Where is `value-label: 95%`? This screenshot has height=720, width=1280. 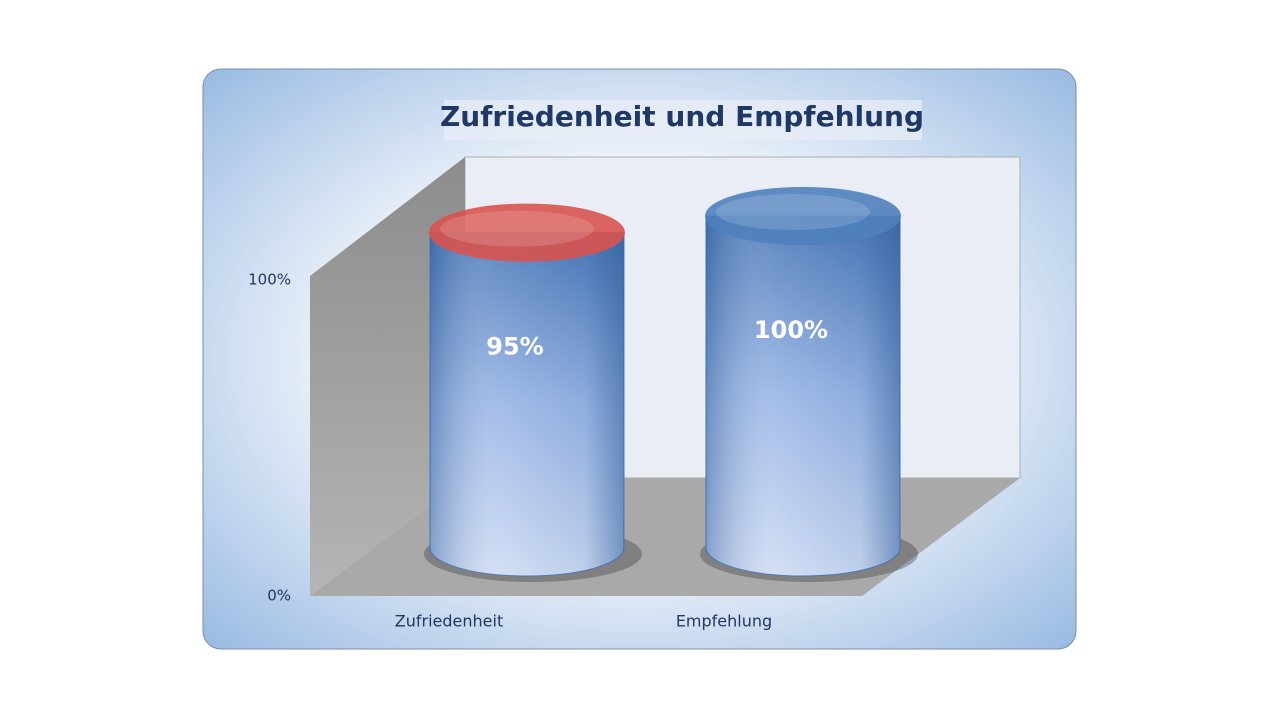 value-label: 95% is located at coordinates (514, 347).